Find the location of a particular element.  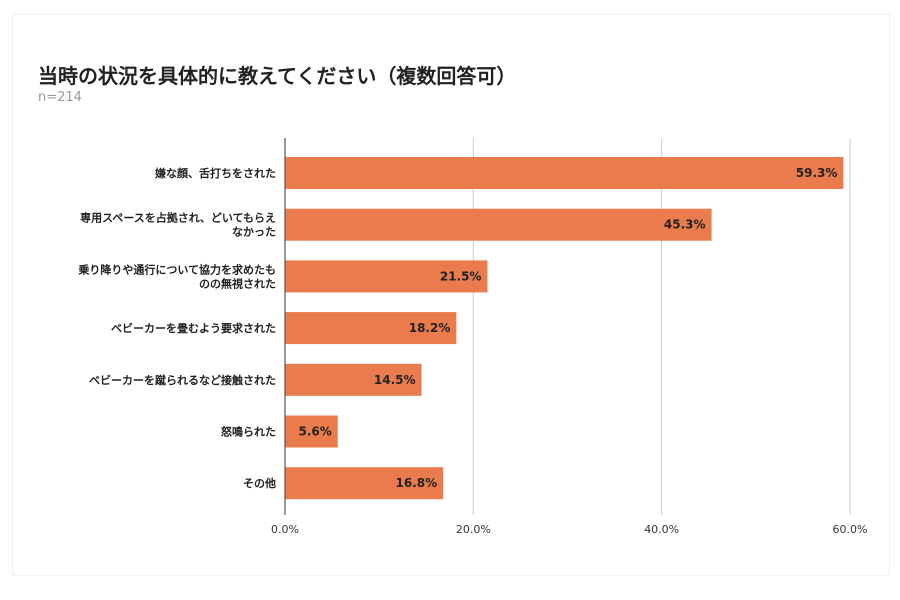

x-tick-label: 20.0% is located at coordinates (473, 529).